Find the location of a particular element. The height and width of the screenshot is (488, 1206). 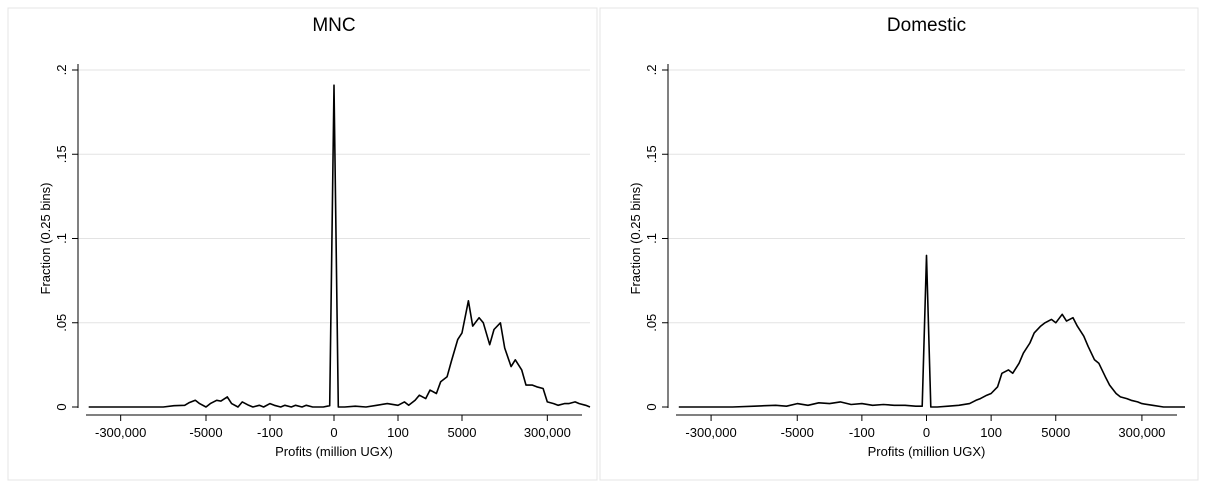

chart-title: MNC is located at coordinates (333, 25).